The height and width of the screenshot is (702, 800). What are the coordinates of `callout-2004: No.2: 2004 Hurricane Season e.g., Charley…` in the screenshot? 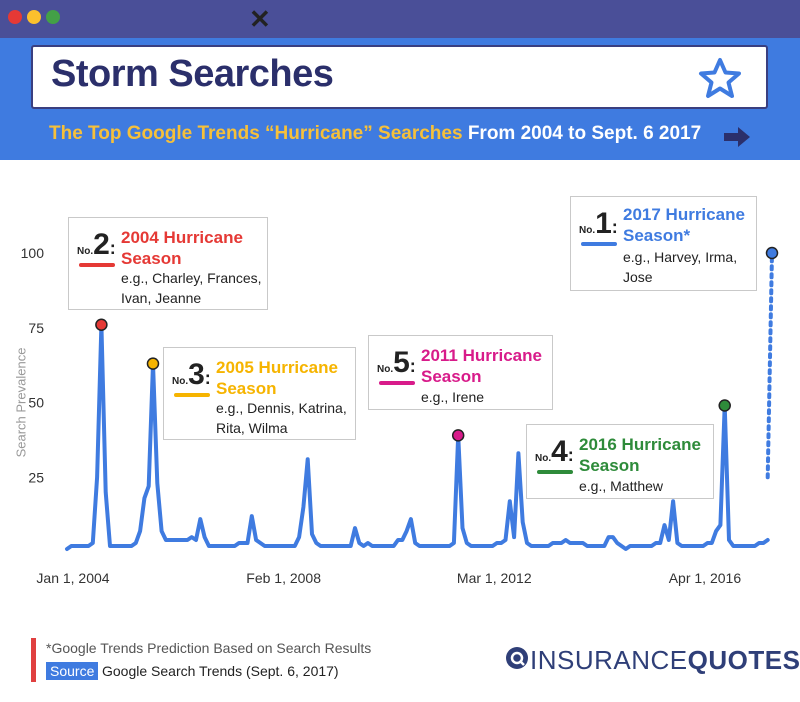 It's located at (168, 263).